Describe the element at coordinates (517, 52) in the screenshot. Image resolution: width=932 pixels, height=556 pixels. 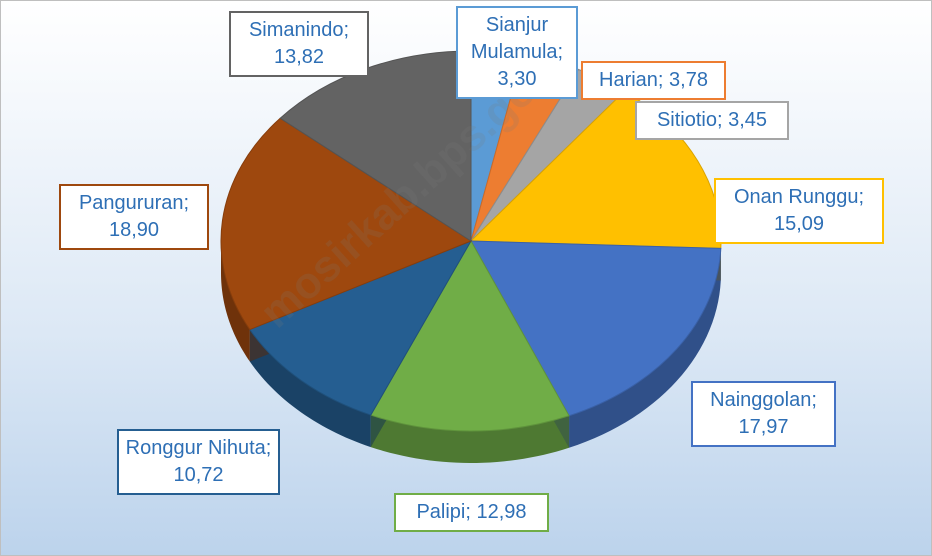
I see `data-label: Sianjur Mulamula; 3,30` at that location.